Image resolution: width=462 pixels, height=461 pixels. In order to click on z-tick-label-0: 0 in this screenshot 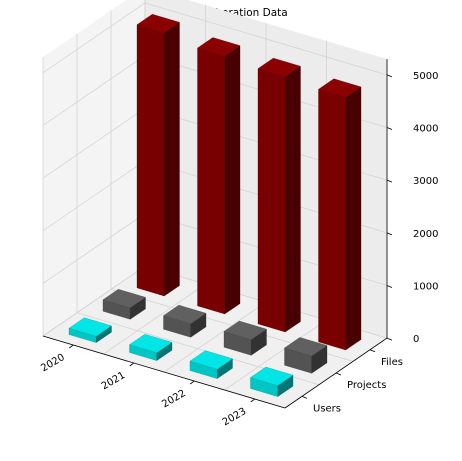, I will do `click(416, 339)`.